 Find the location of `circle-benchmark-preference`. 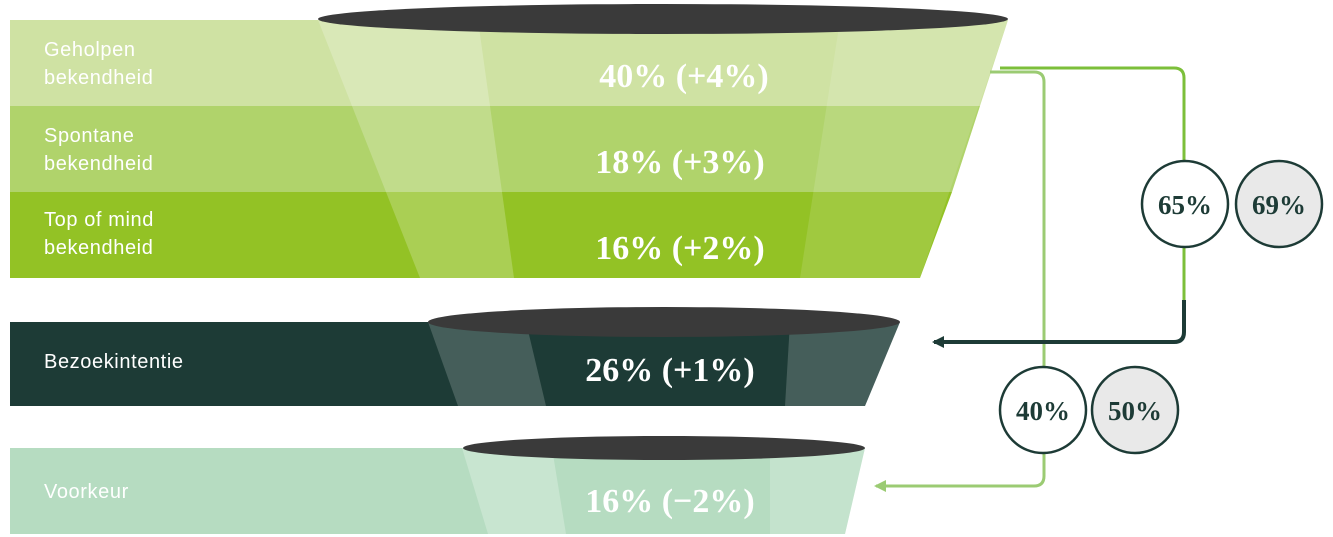

circle-benchmark-preference is located at coordinates (1135, 410).